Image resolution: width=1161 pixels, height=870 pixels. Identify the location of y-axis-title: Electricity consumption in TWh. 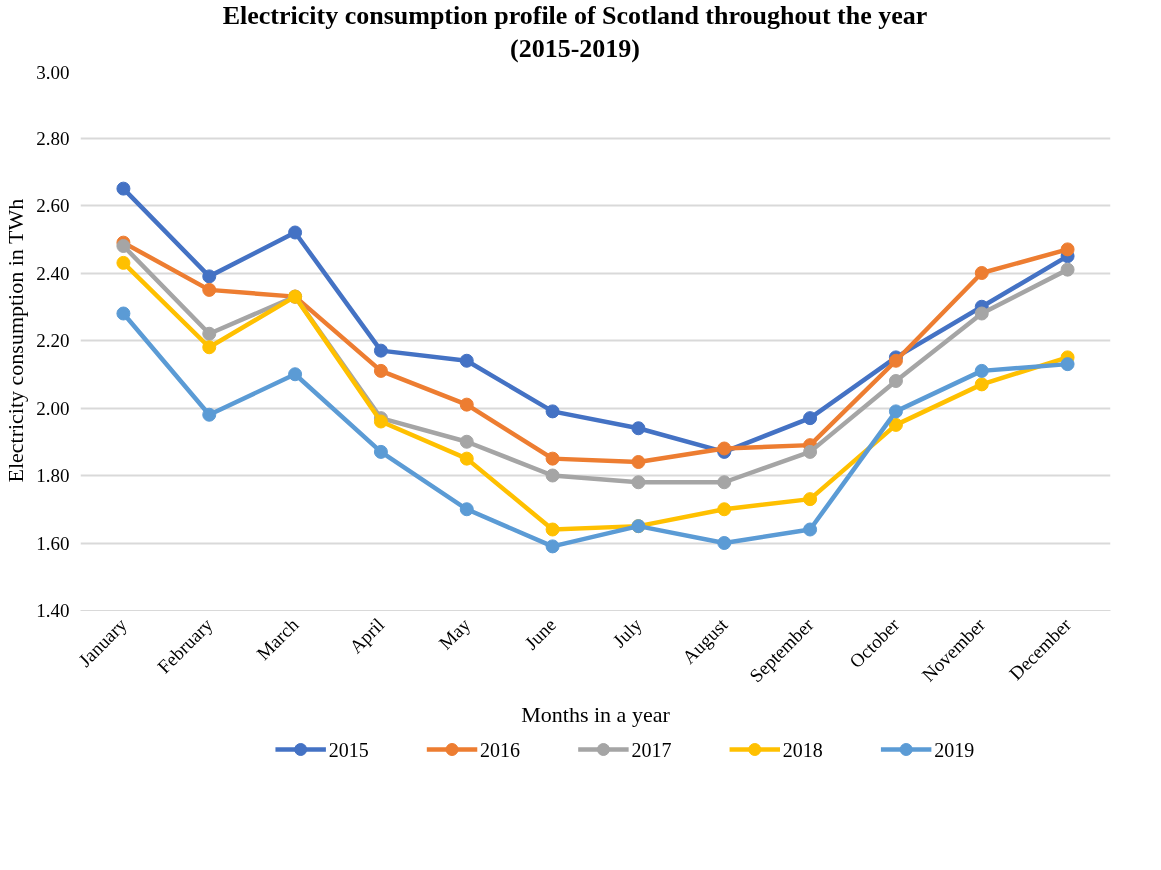
(16, 340).